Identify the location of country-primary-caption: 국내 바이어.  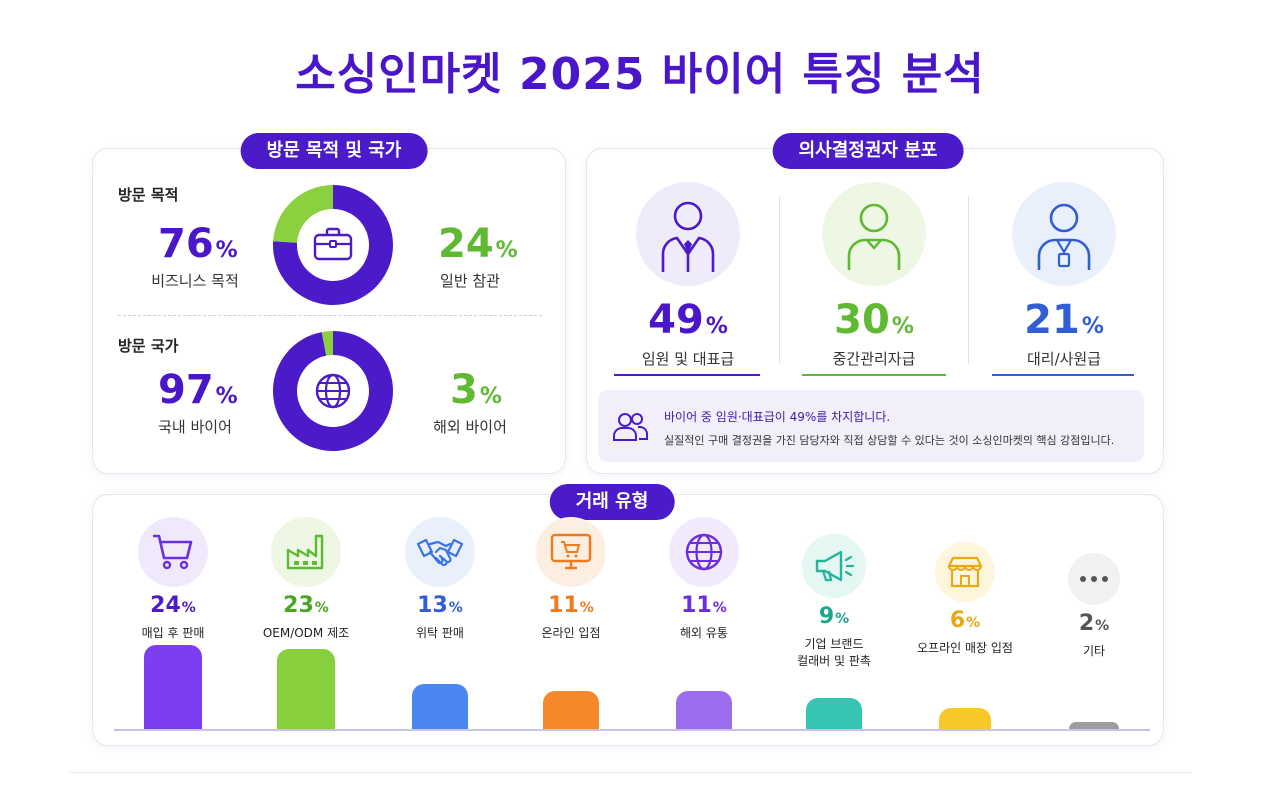
(195, 427).